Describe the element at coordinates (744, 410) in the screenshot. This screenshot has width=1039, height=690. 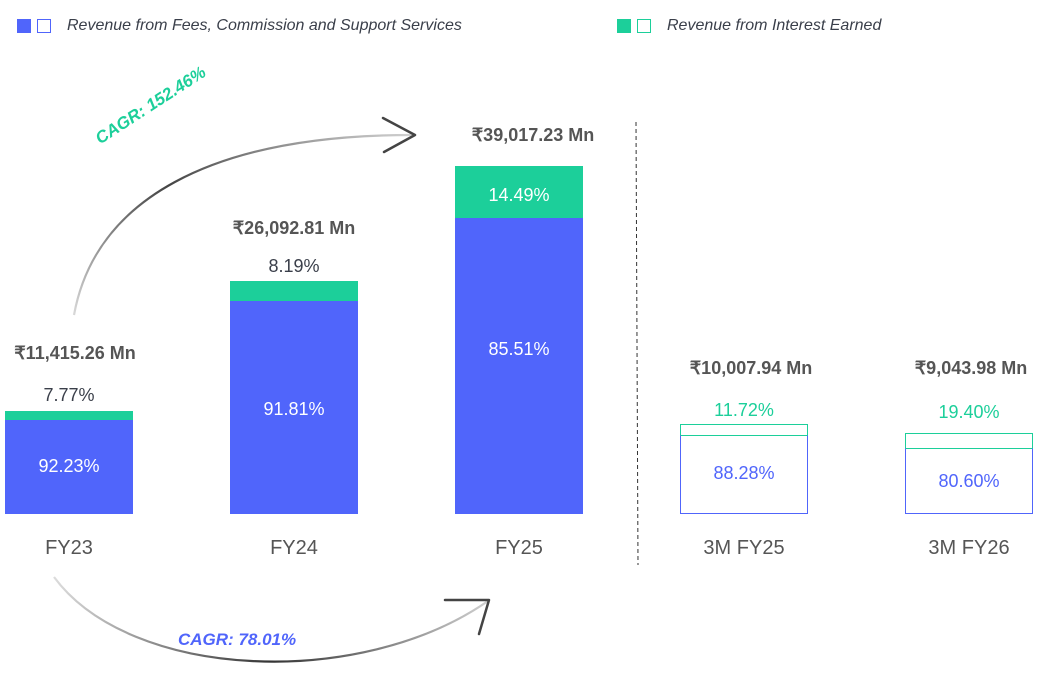
I see `interest-pct-label: 11.72%` at that location.